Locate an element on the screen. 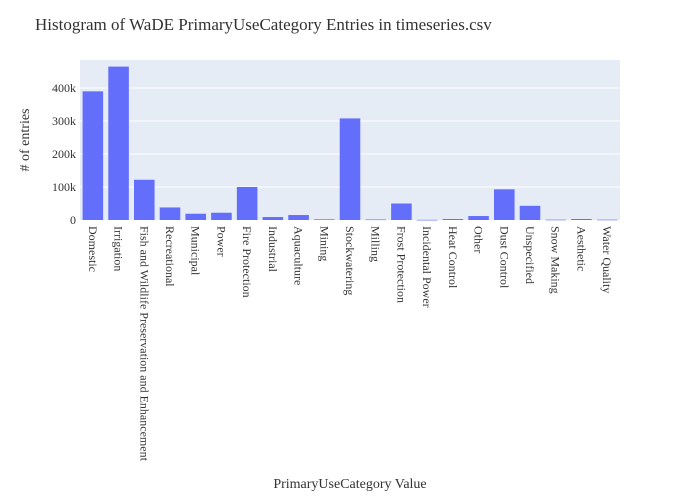  x-tick-label: Stockwatering is located at coordinates (350, 260).